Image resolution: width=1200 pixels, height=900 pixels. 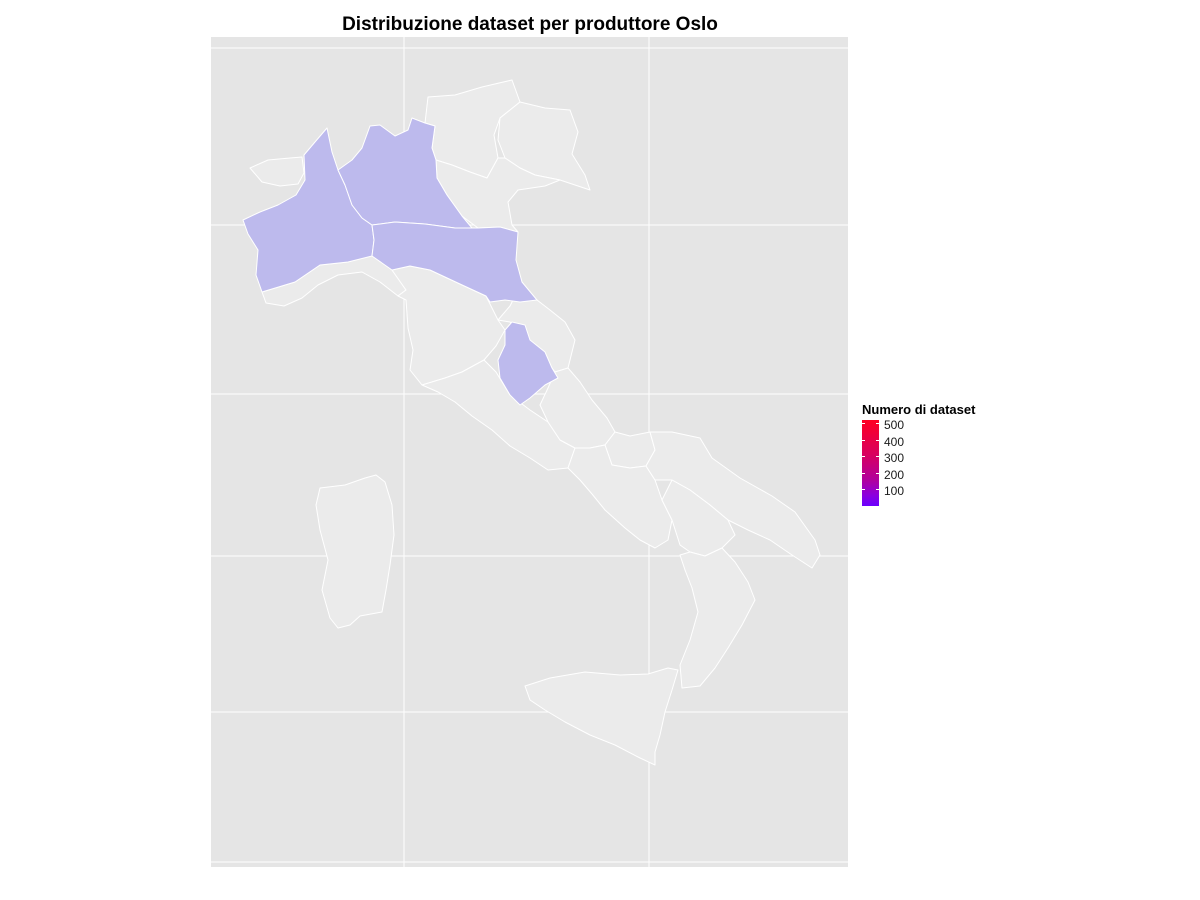 I want to click on legend-body: 500 400 300 200 100, so click(x=918, y=462).